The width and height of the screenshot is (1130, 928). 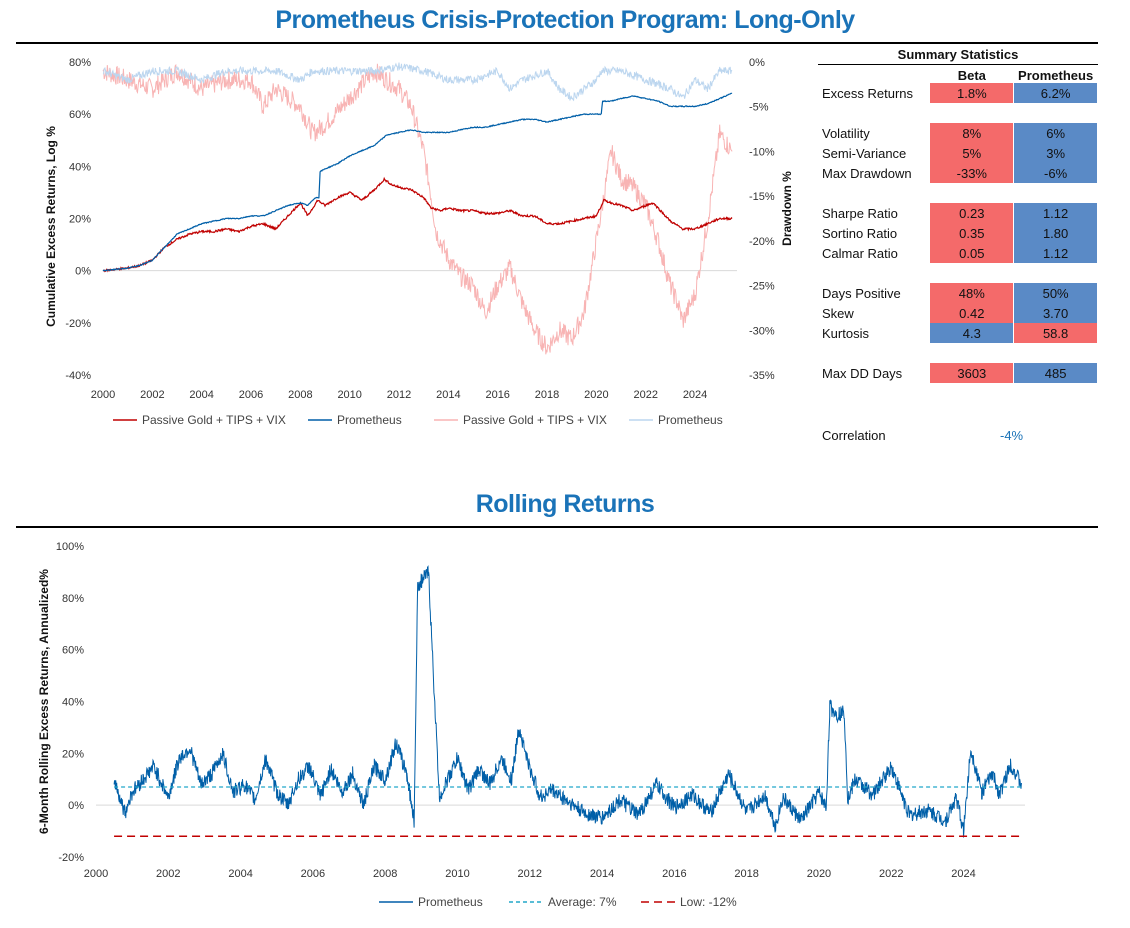 What do you see at coordinates (746, 874) in the screenshot?
I see `x-tick-label: 2018` at bounding box center [746, 874].